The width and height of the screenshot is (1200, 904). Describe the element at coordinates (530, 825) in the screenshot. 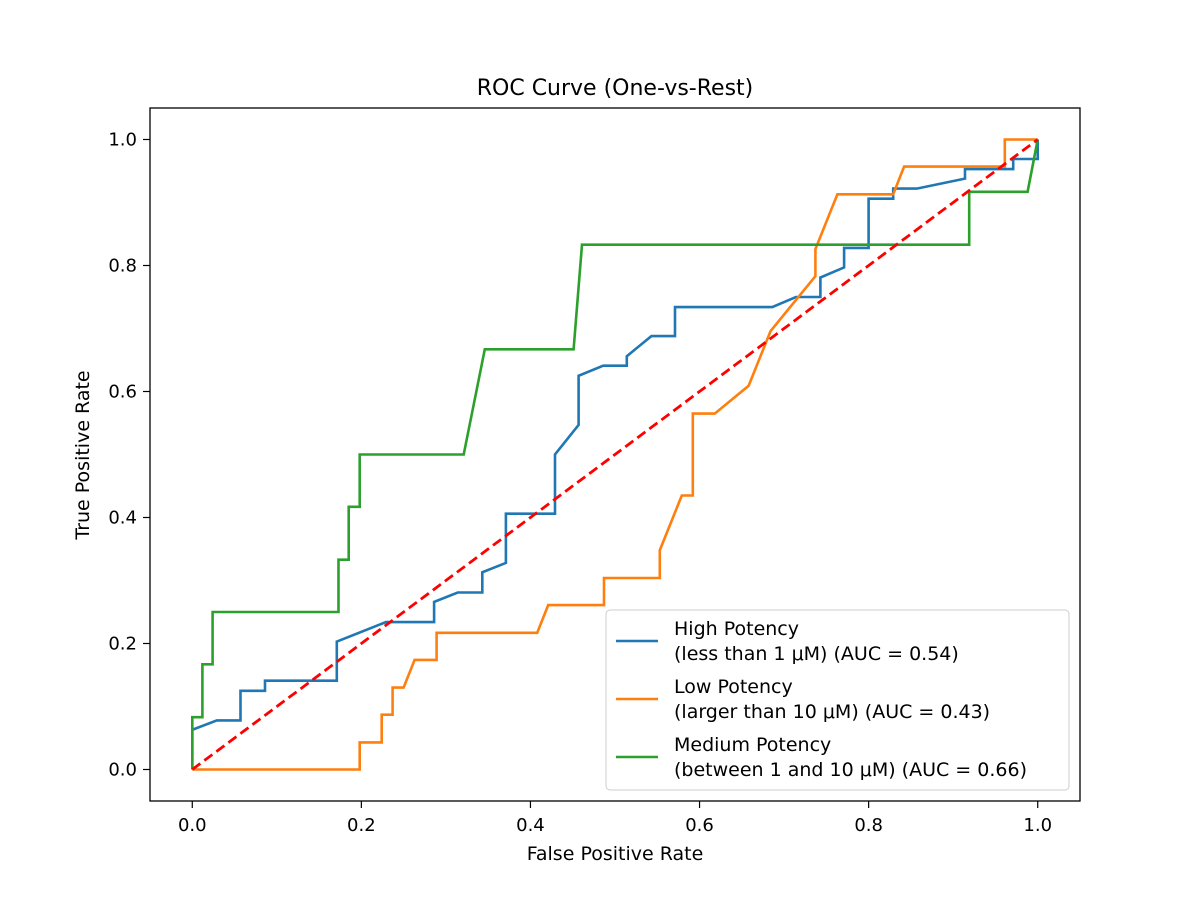

I see `x-tick-label: 0.4` at that location.